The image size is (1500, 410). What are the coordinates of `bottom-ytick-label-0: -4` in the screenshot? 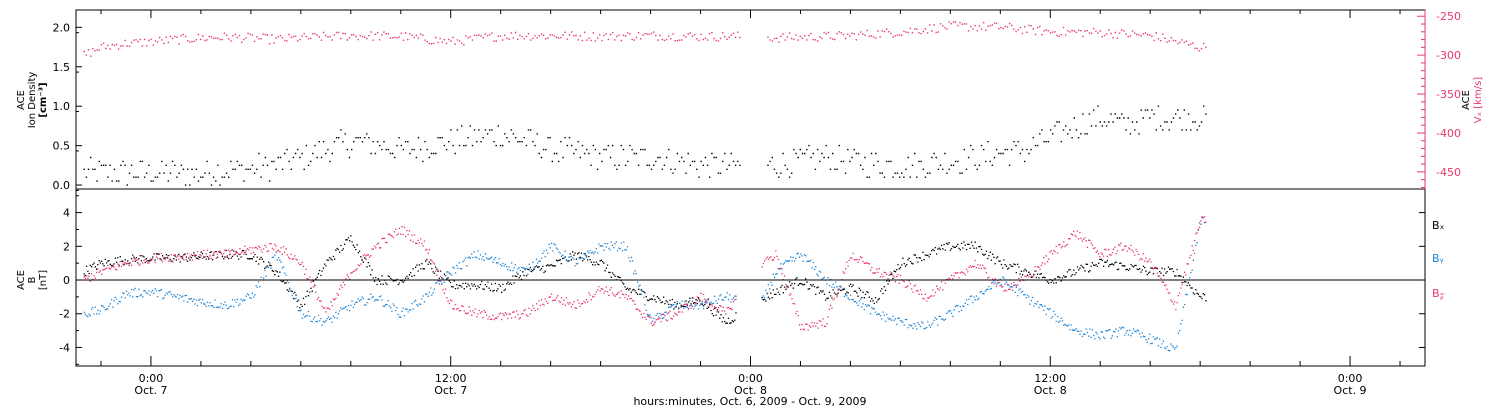 It's located at (64, 347).